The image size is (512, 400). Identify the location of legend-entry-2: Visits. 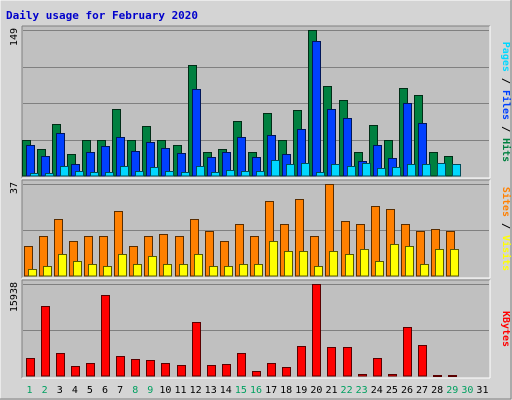
(506, 253).